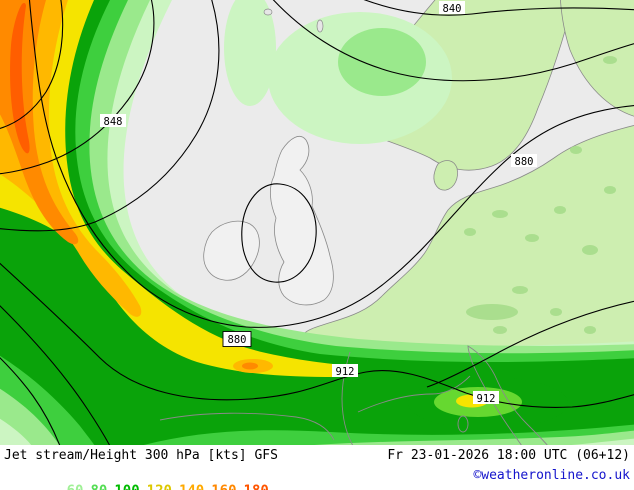 The image size is (634, 490). Describe the element at coordinates (140, 479) in the screenshot. I see `color-scale-legend: 60 80 100 120 140 160 180` at that location.